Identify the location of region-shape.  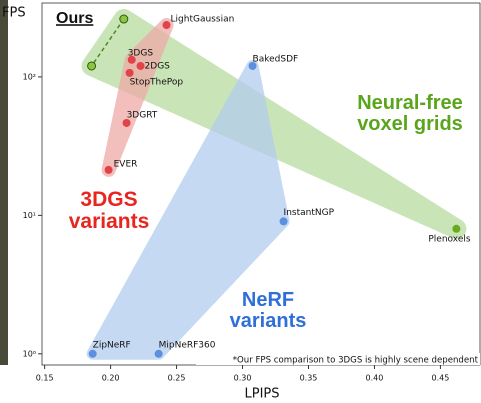
(137, 97).